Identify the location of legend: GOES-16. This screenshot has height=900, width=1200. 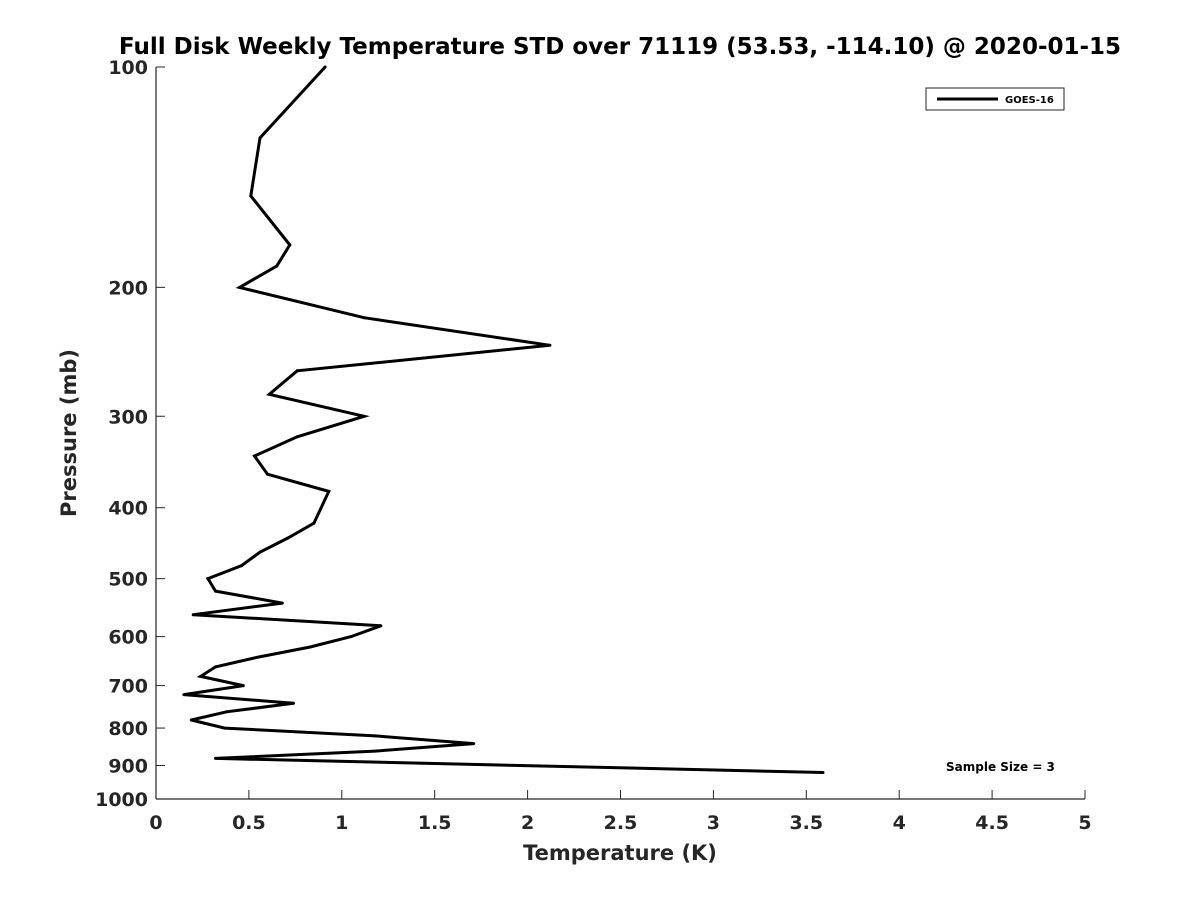
(995, 99).